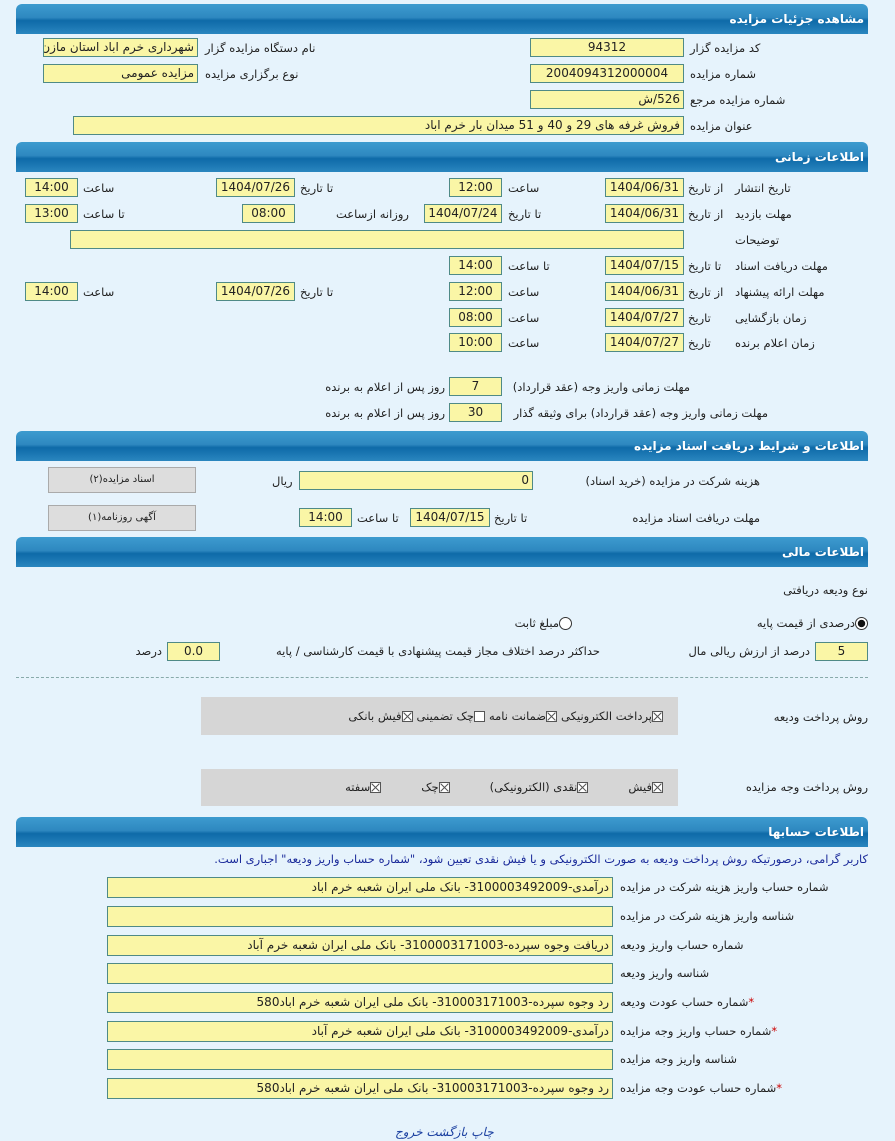 This screenshot has height=1141, width=895. Describe the element at coordinates (861, 623) in the screenshot. I see `radio-selected-icon` at that location.